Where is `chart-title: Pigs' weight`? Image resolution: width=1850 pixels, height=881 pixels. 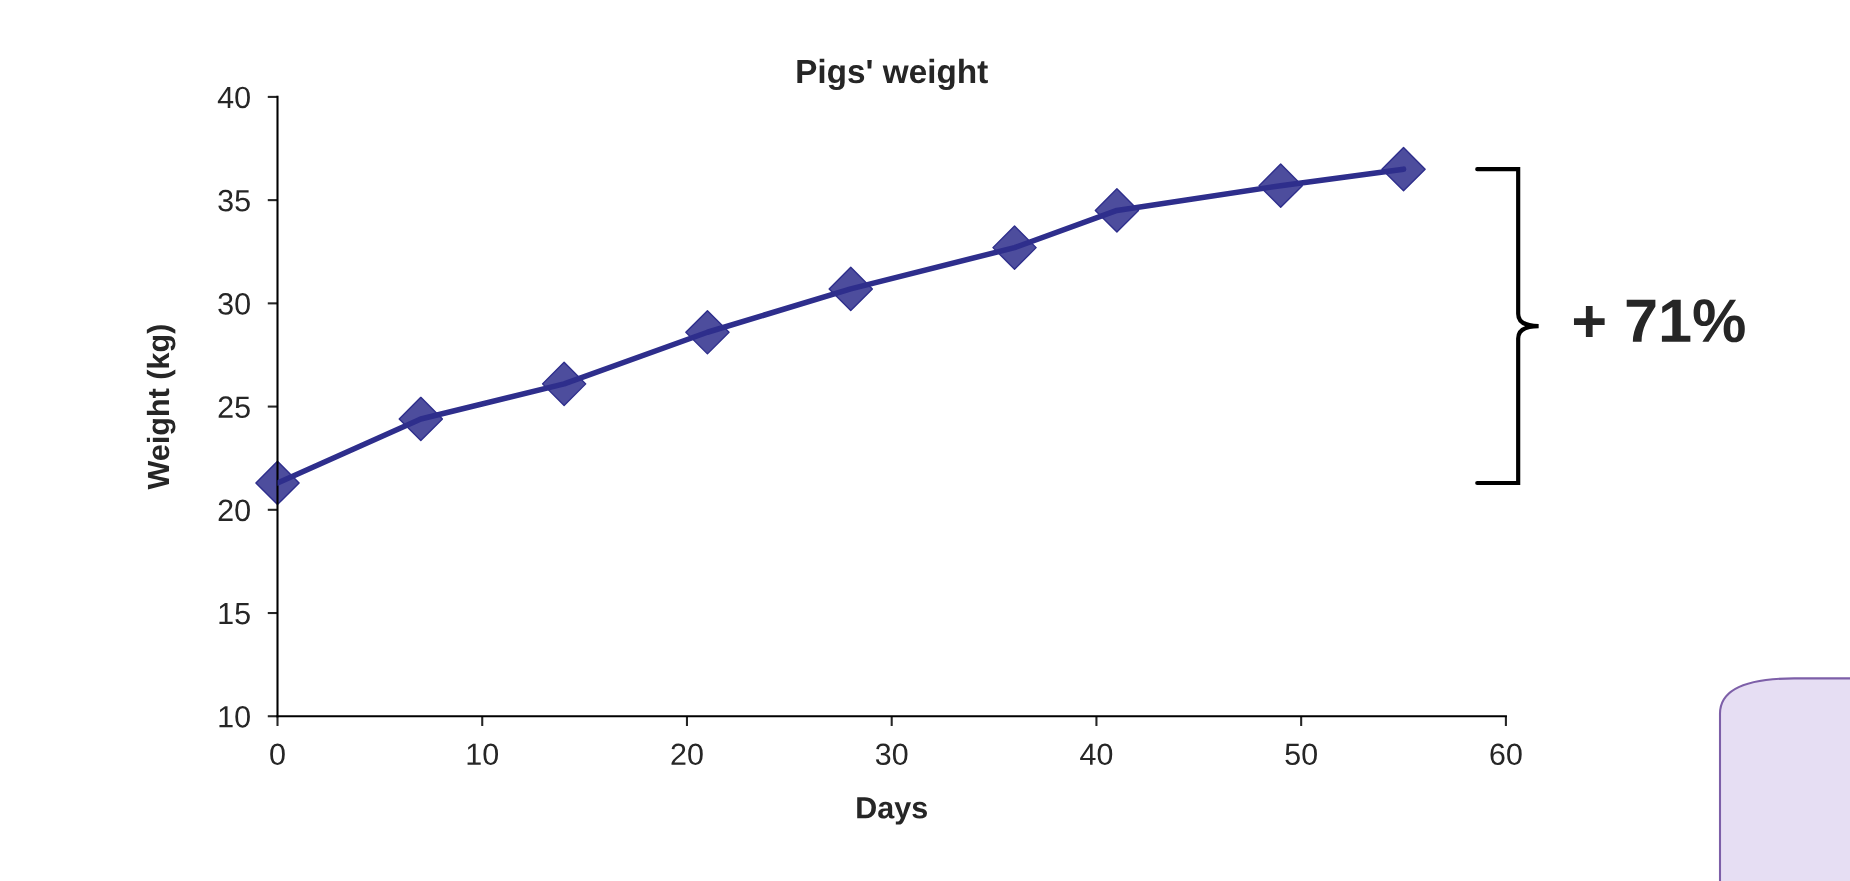 chart-title: Pigs' weight is located at coordinates (892, 74).